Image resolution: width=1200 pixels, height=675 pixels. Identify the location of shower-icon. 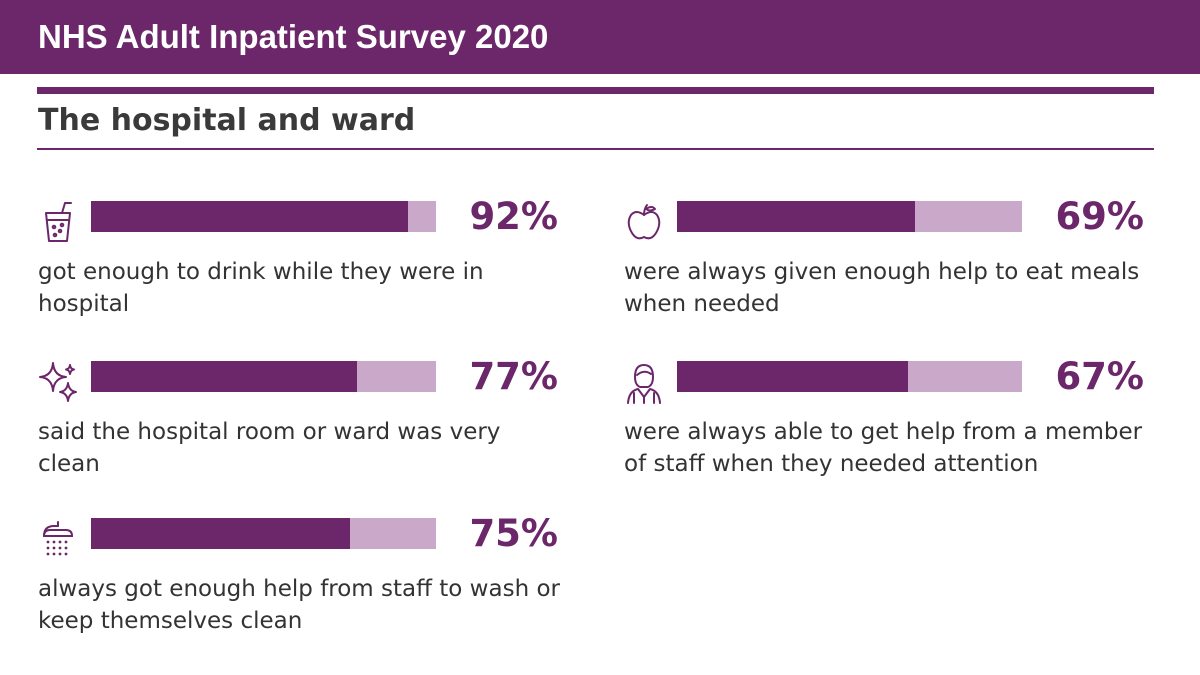
(58, 540).